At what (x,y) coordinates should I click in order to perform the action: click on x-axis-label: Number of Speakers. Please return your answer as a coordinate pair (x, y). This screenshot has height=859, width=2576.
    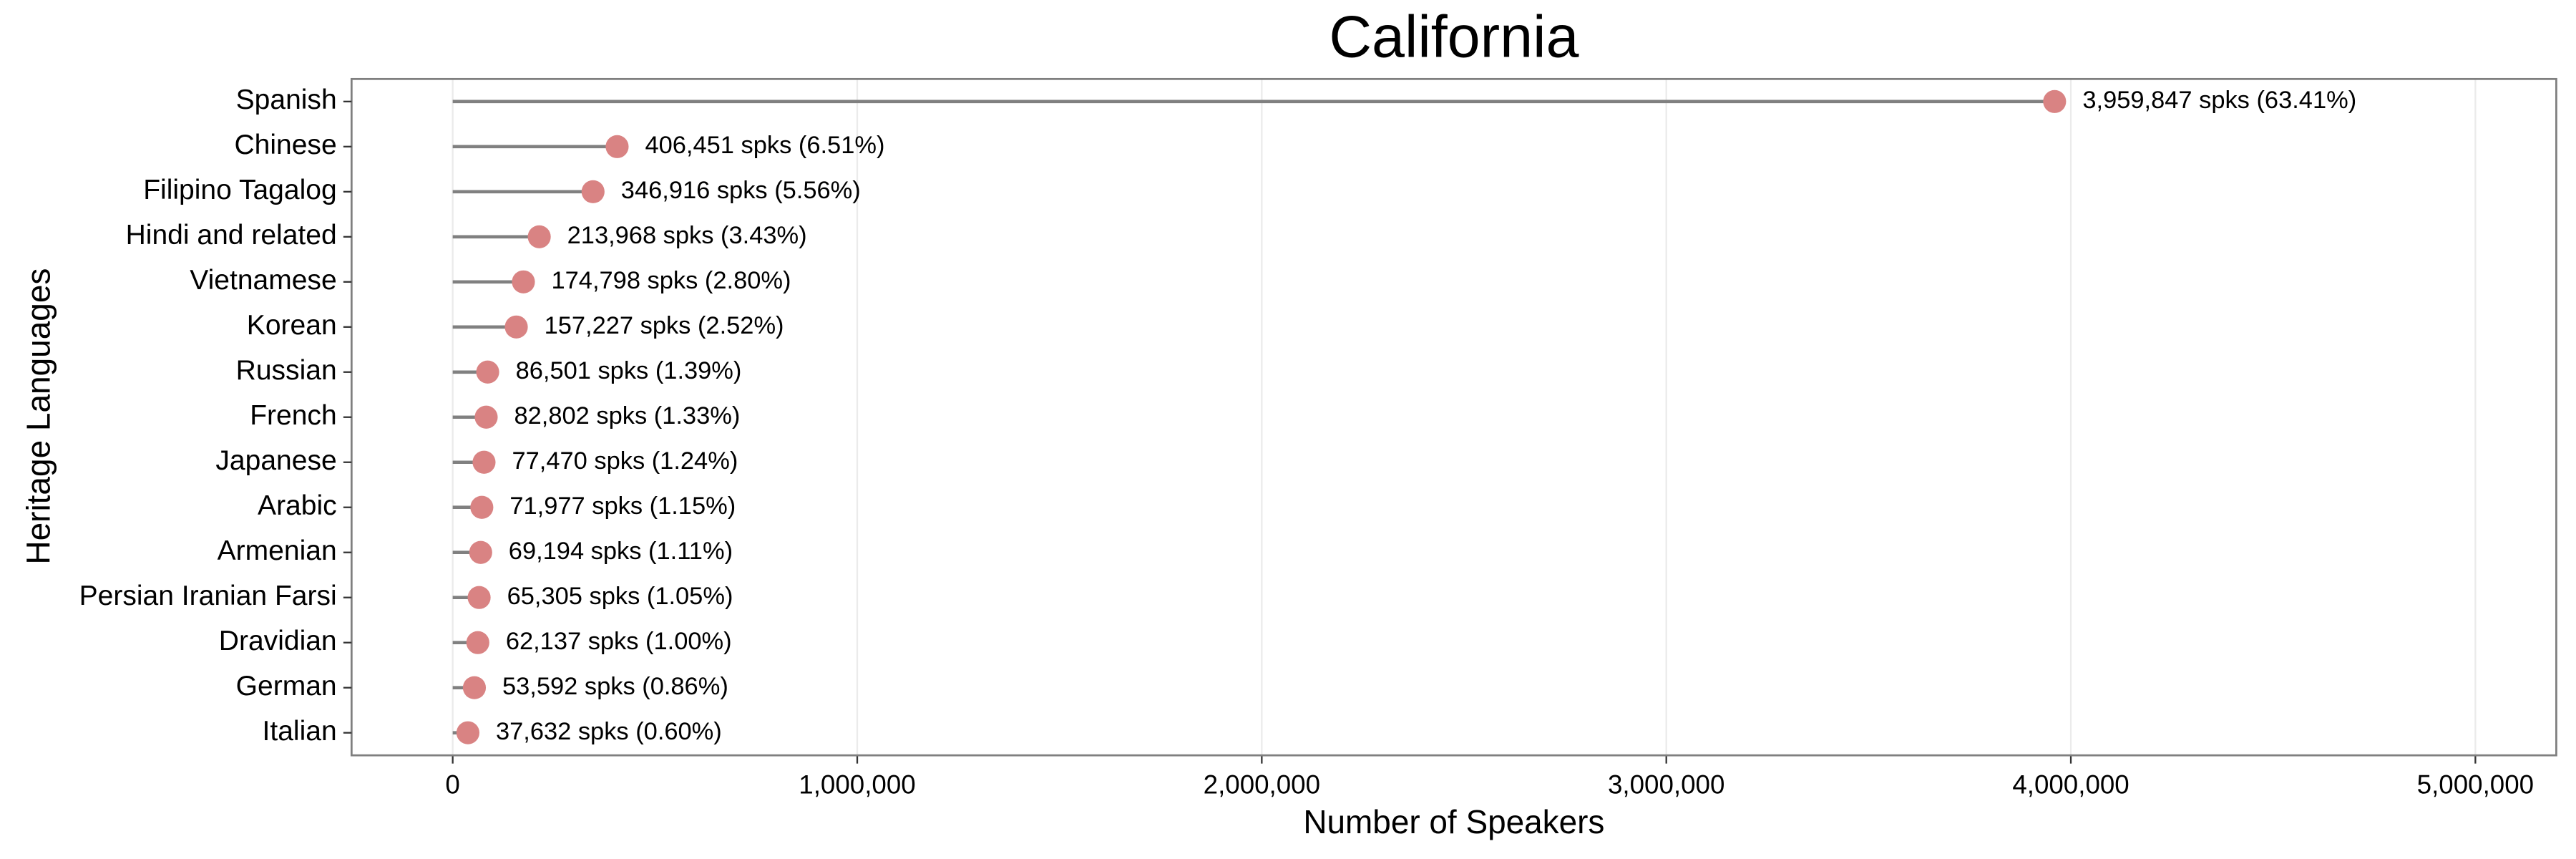
    Looking at the image, I should click on (1453, 821).